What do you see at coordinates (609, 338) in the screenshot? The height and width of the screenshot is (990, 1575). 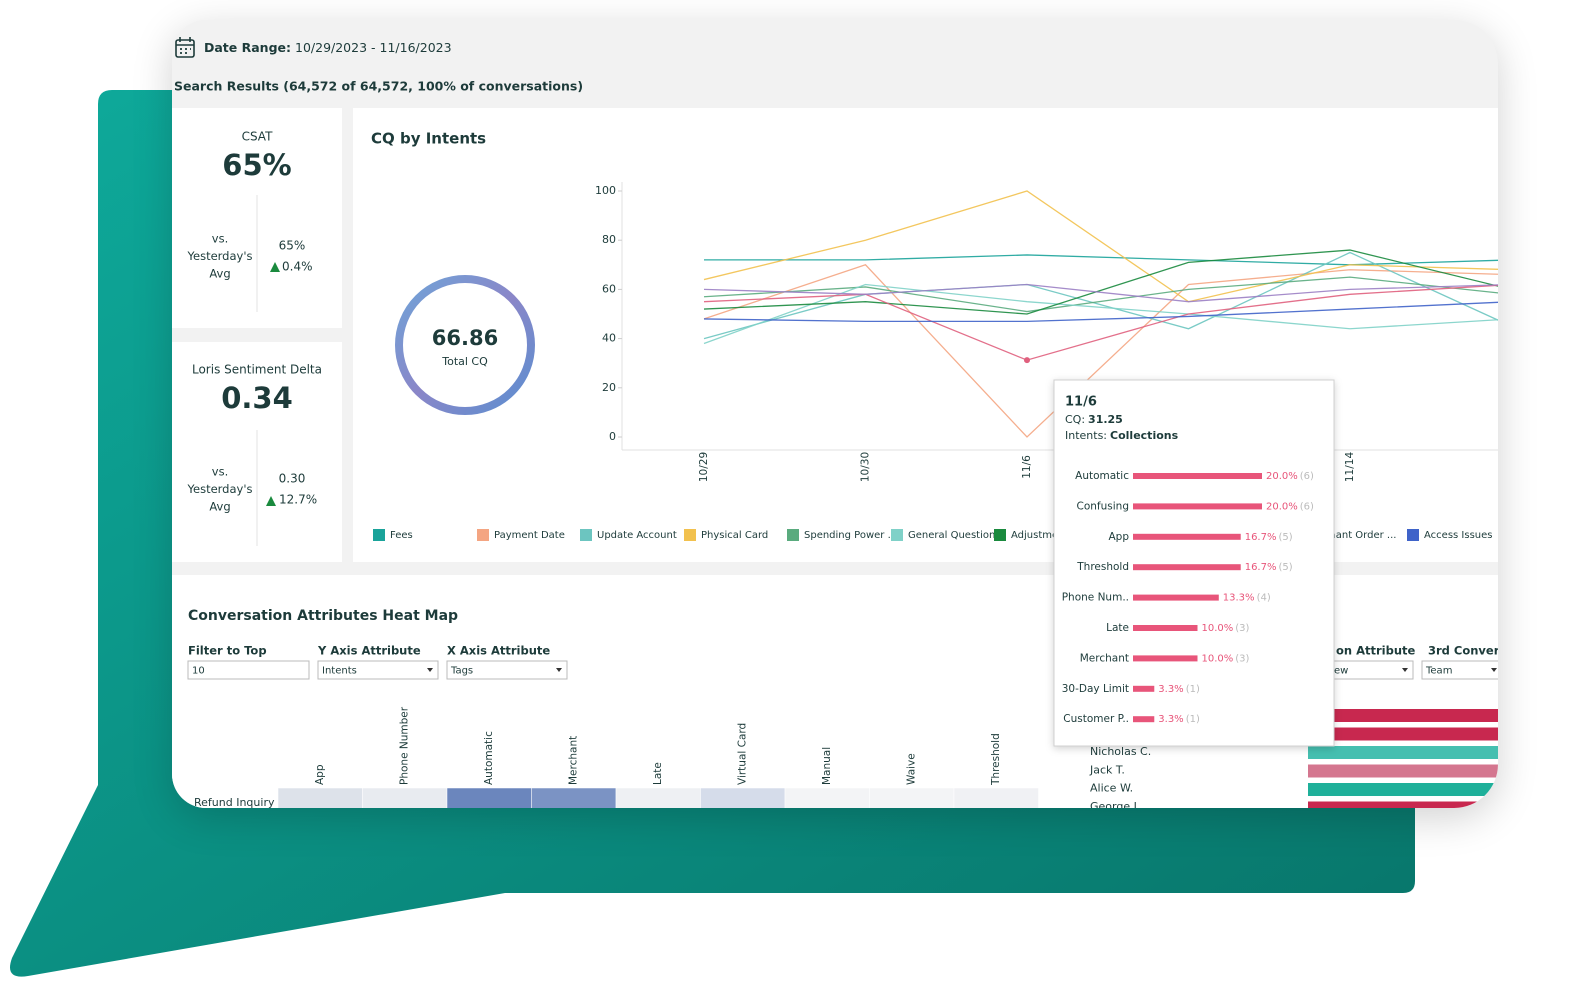 I see `y-tick-label: 40` at bounding box center [609, 338].